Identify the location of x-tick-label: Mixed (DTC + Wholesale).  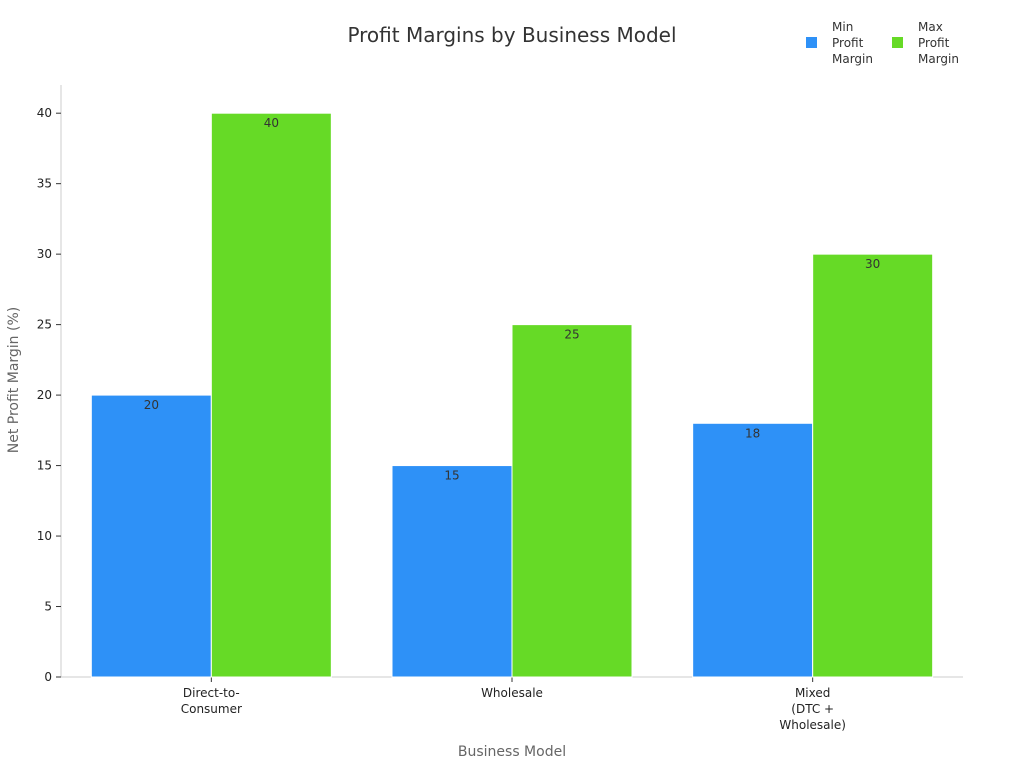
(812, 709).